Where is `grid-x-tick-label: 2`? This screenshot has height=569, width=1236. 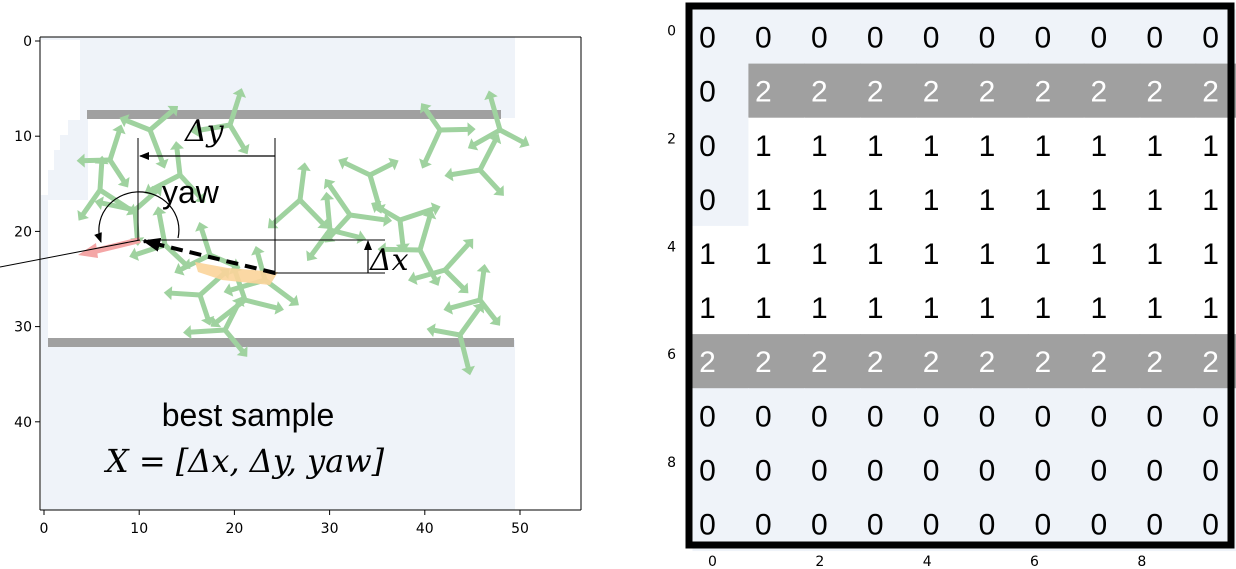
grid-x-tick-label: 2 is located at coordinates (819, 561).